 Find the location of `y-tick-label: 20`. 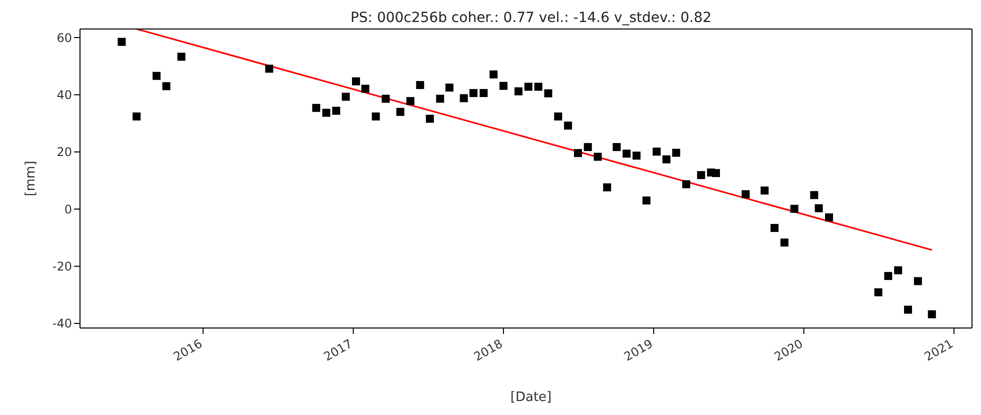

y-tick-label: 20 is located at coordinates (64, 152).